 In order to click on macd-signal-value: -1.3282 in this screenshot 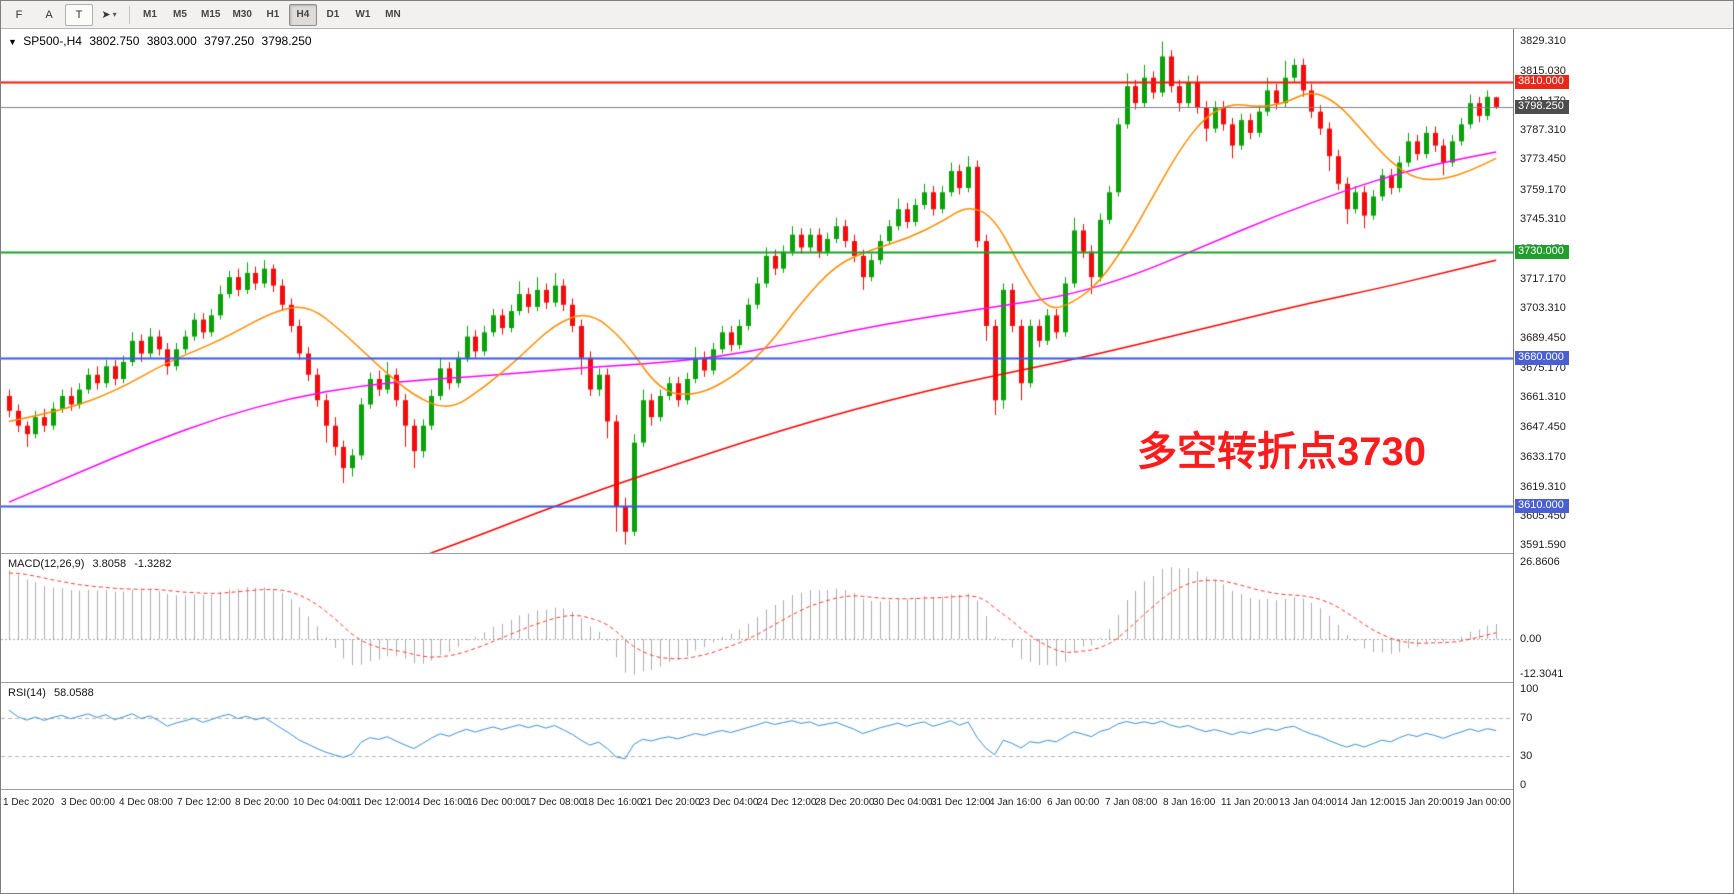, I will do `click(153, 564)`.